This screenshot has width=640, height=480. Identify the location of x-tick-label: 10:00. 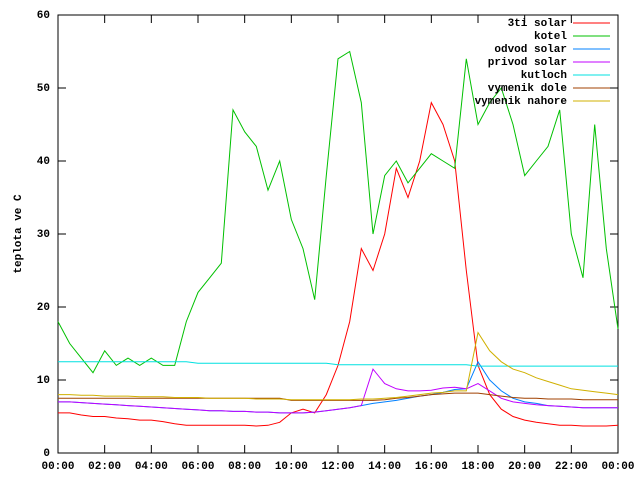
(291, 467).